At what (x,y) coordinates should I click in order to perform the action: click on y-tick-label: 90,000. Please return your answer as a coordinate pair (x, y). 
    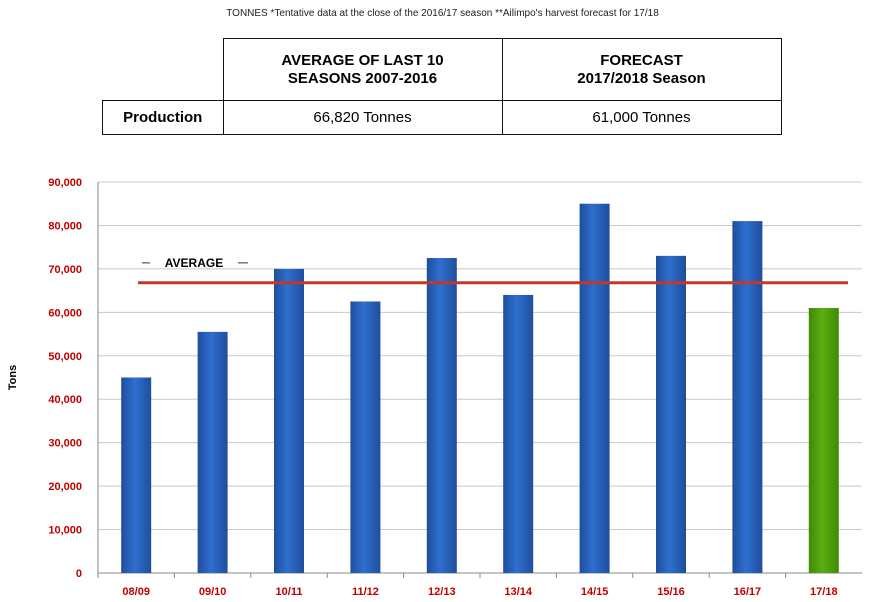
    Looking at the image, I should click on (65, 183).